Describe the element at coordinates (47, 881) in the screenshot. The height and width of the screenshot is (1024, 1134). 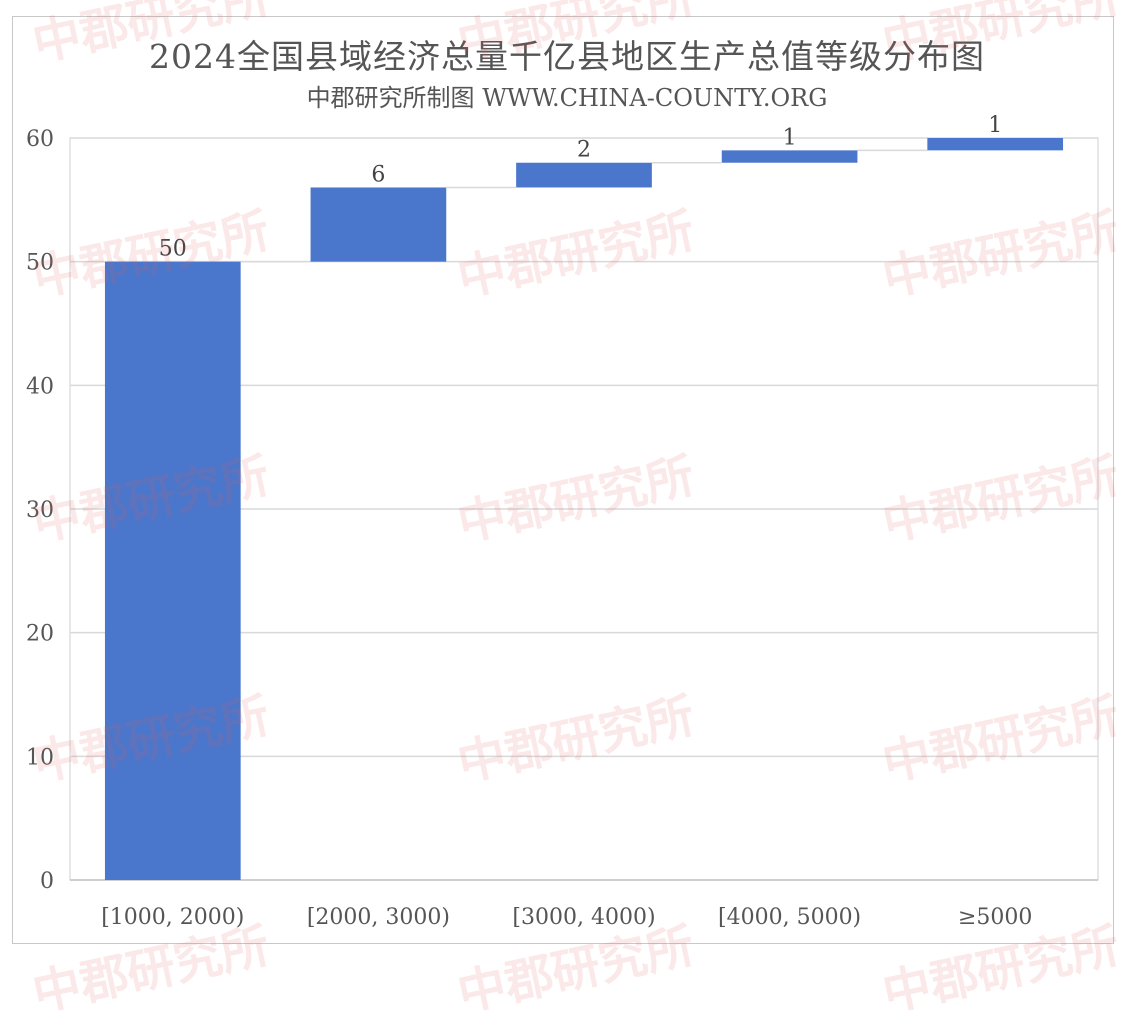
I see `y-tick-label: 0` at that location.